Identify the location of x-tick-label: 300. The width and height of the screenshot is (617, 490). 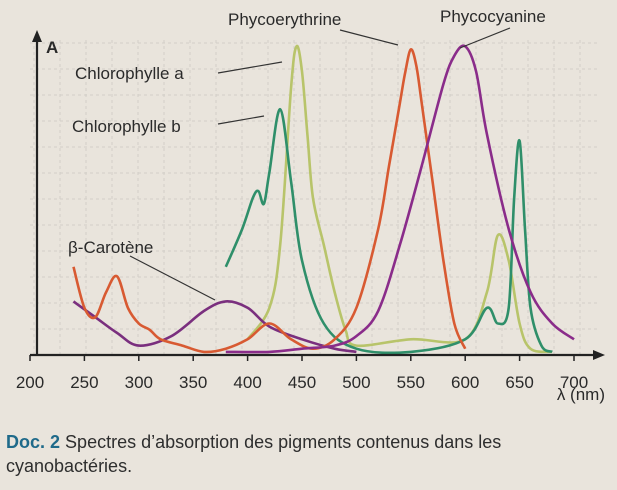
(139, 382).